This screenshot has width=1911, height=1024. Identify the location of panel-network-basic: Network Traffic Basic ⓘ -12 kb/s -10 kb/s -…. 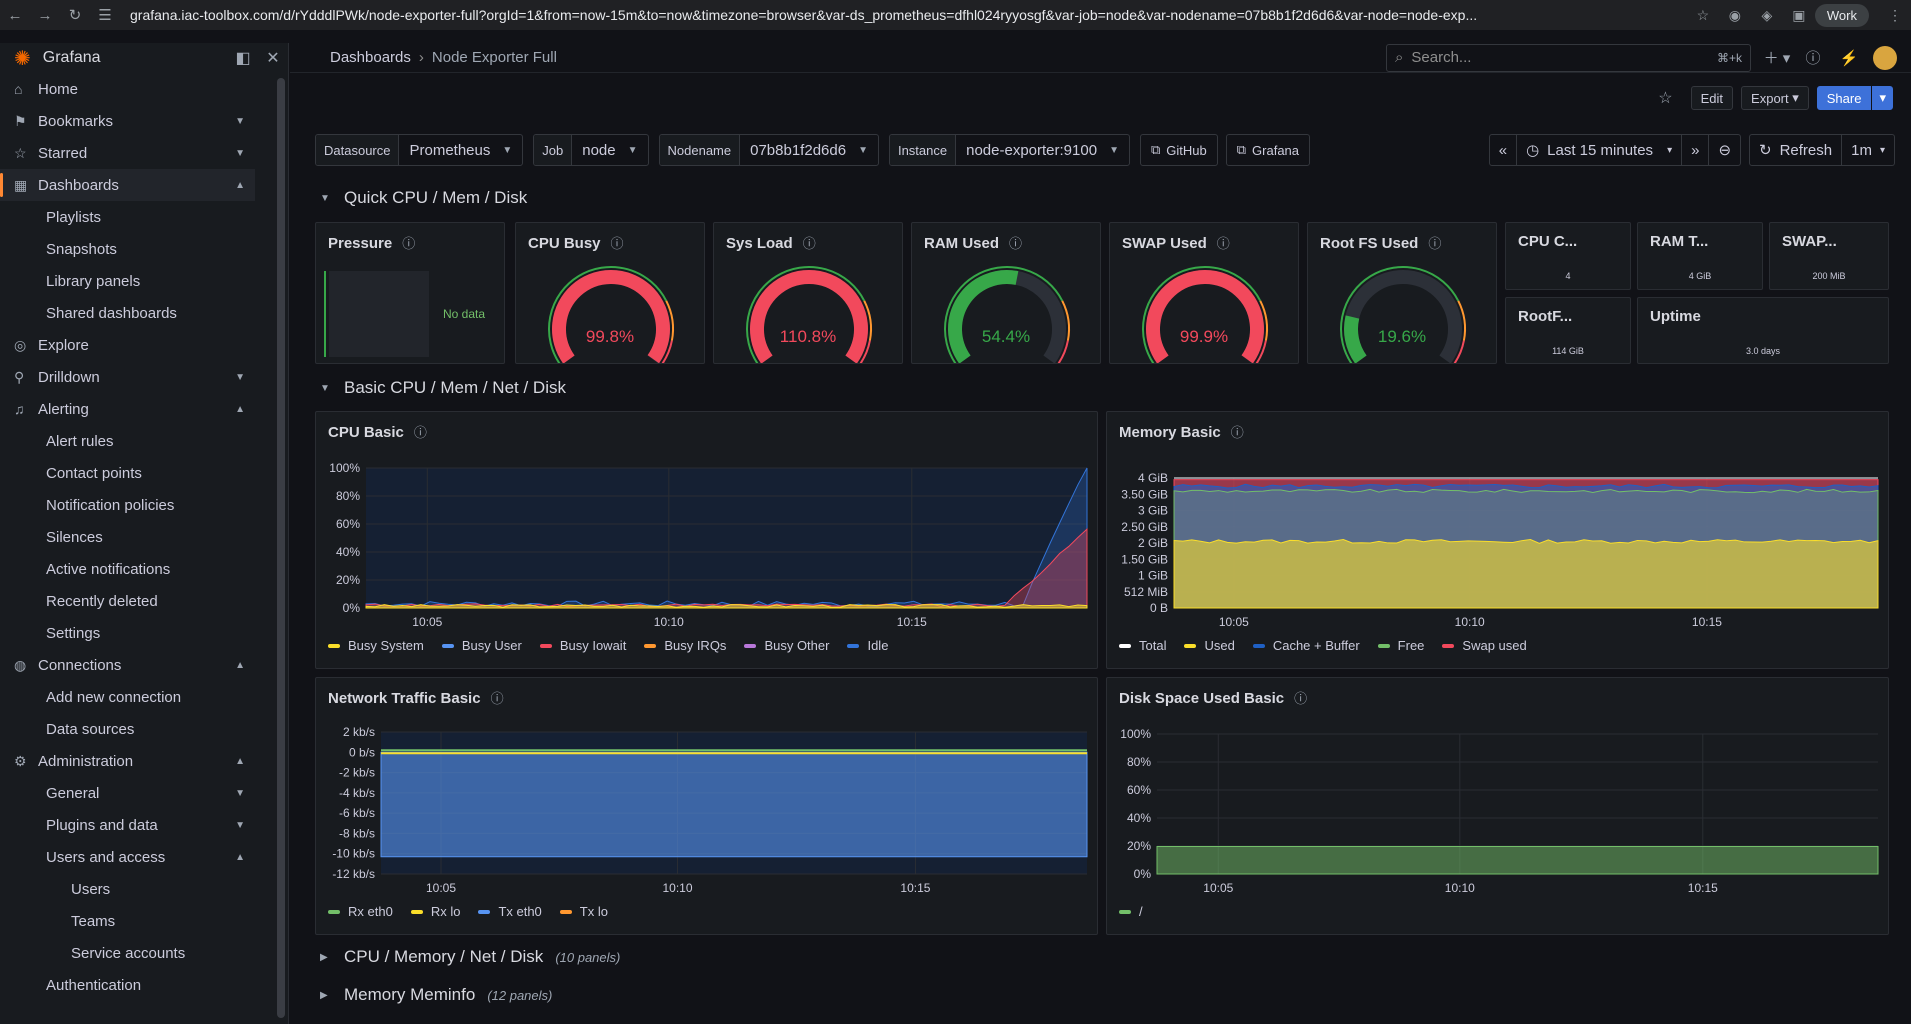
(706, 806).